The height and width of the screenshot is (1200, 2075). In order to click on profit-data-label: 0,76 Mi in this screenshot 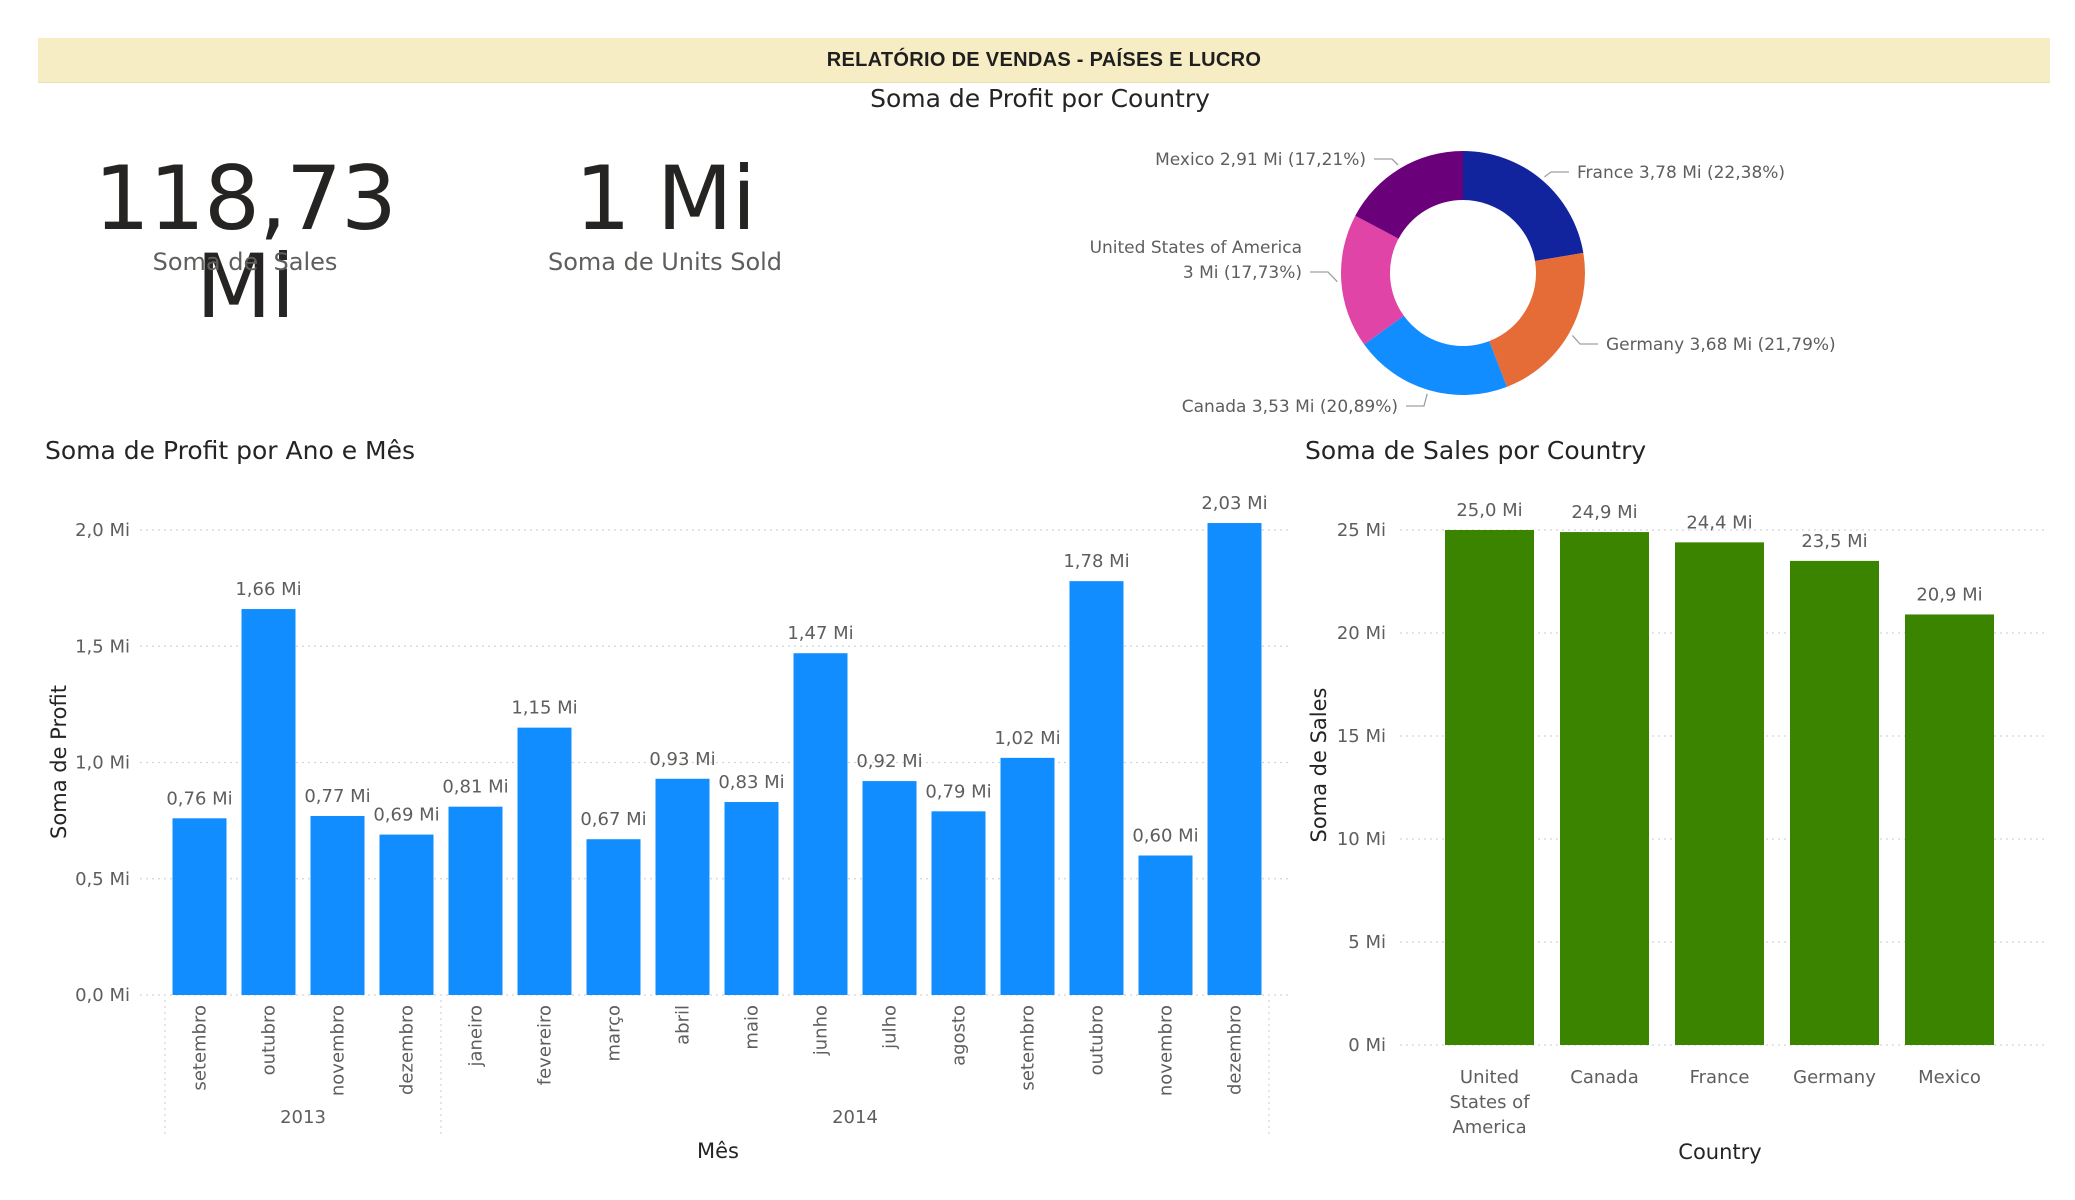, I will do `click(199, 798)`.